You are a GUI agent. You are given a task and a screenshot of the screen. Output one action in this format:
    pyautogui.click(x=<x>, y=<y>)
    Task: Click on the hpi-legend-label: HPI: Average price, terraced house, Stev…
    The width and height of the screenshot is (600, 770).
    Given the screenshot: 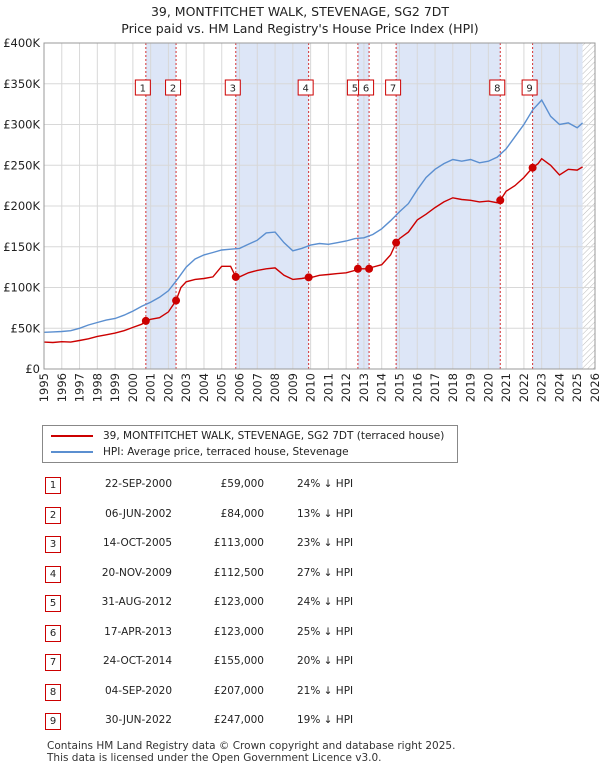 What is the action you would take?
    pyautogui.click(x=226, y=452)
    